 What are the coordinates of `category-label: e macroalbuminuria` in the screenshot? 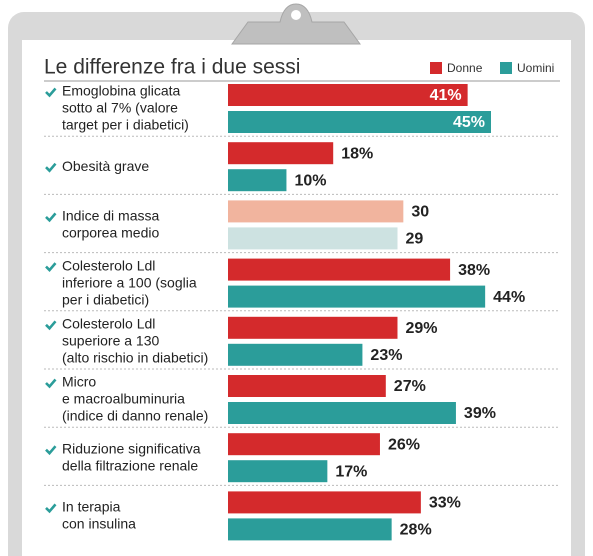 It's located at (123, 399).